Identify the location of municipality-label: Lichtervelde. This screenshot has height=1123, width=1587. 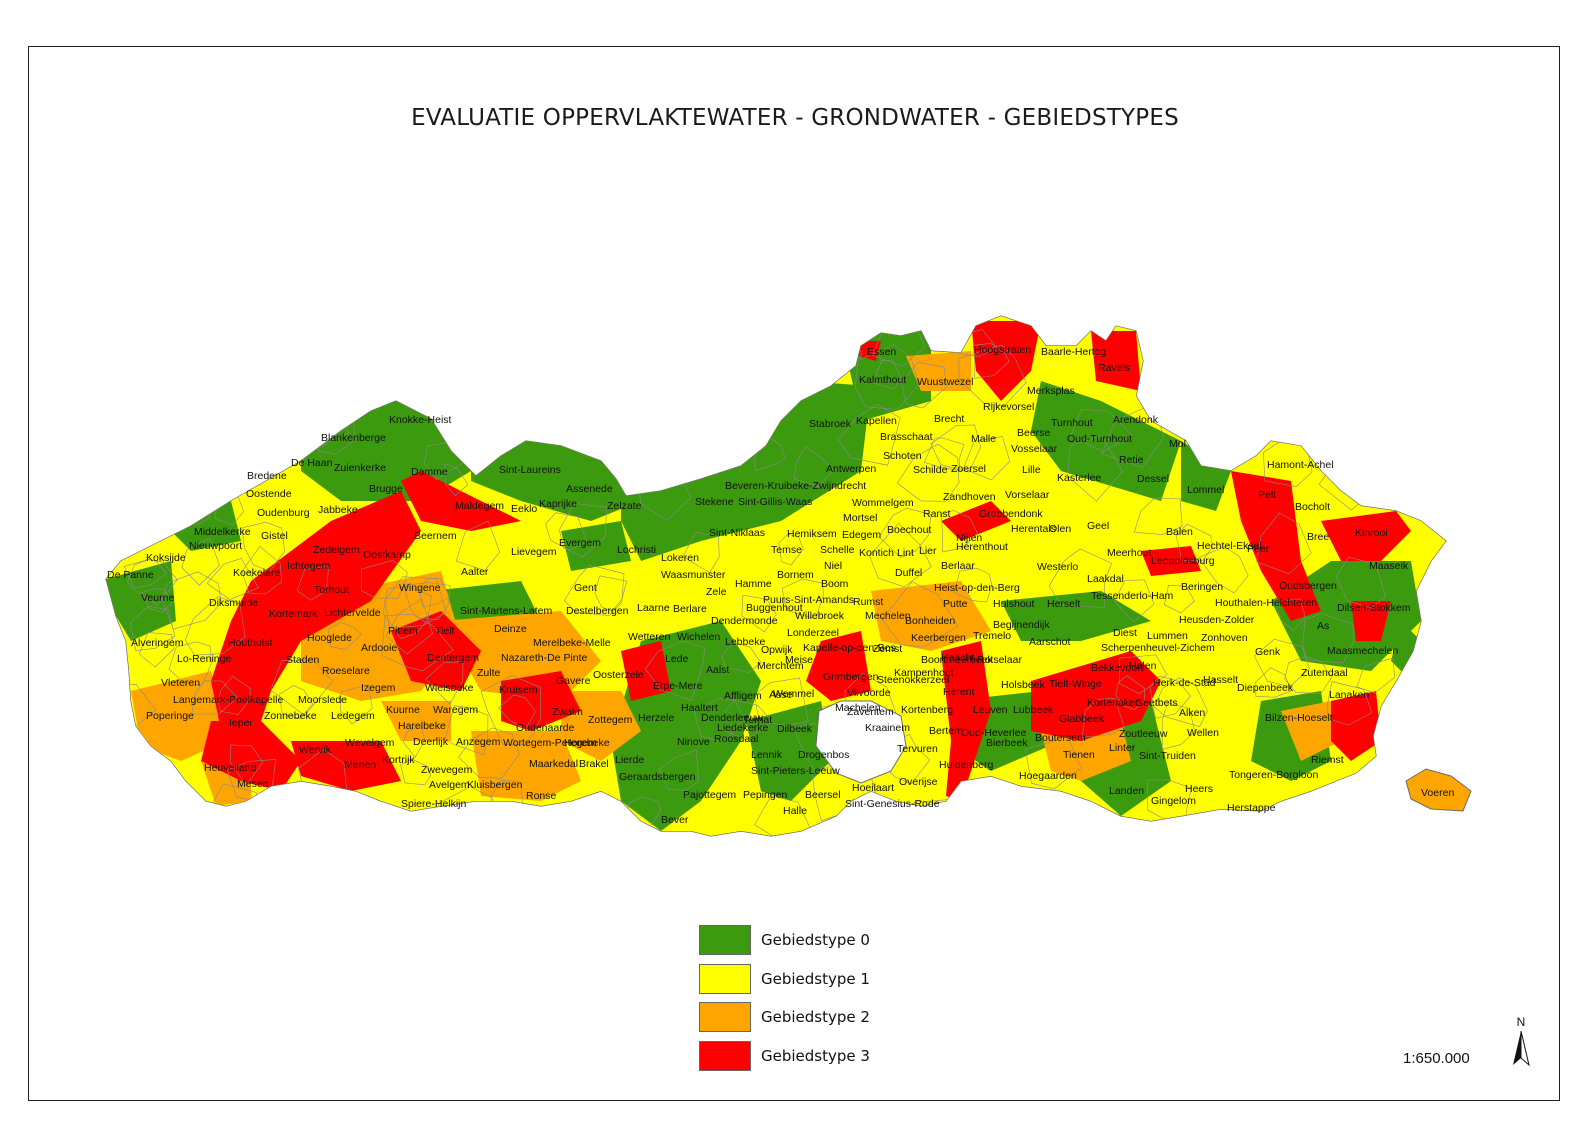
(352, 613).